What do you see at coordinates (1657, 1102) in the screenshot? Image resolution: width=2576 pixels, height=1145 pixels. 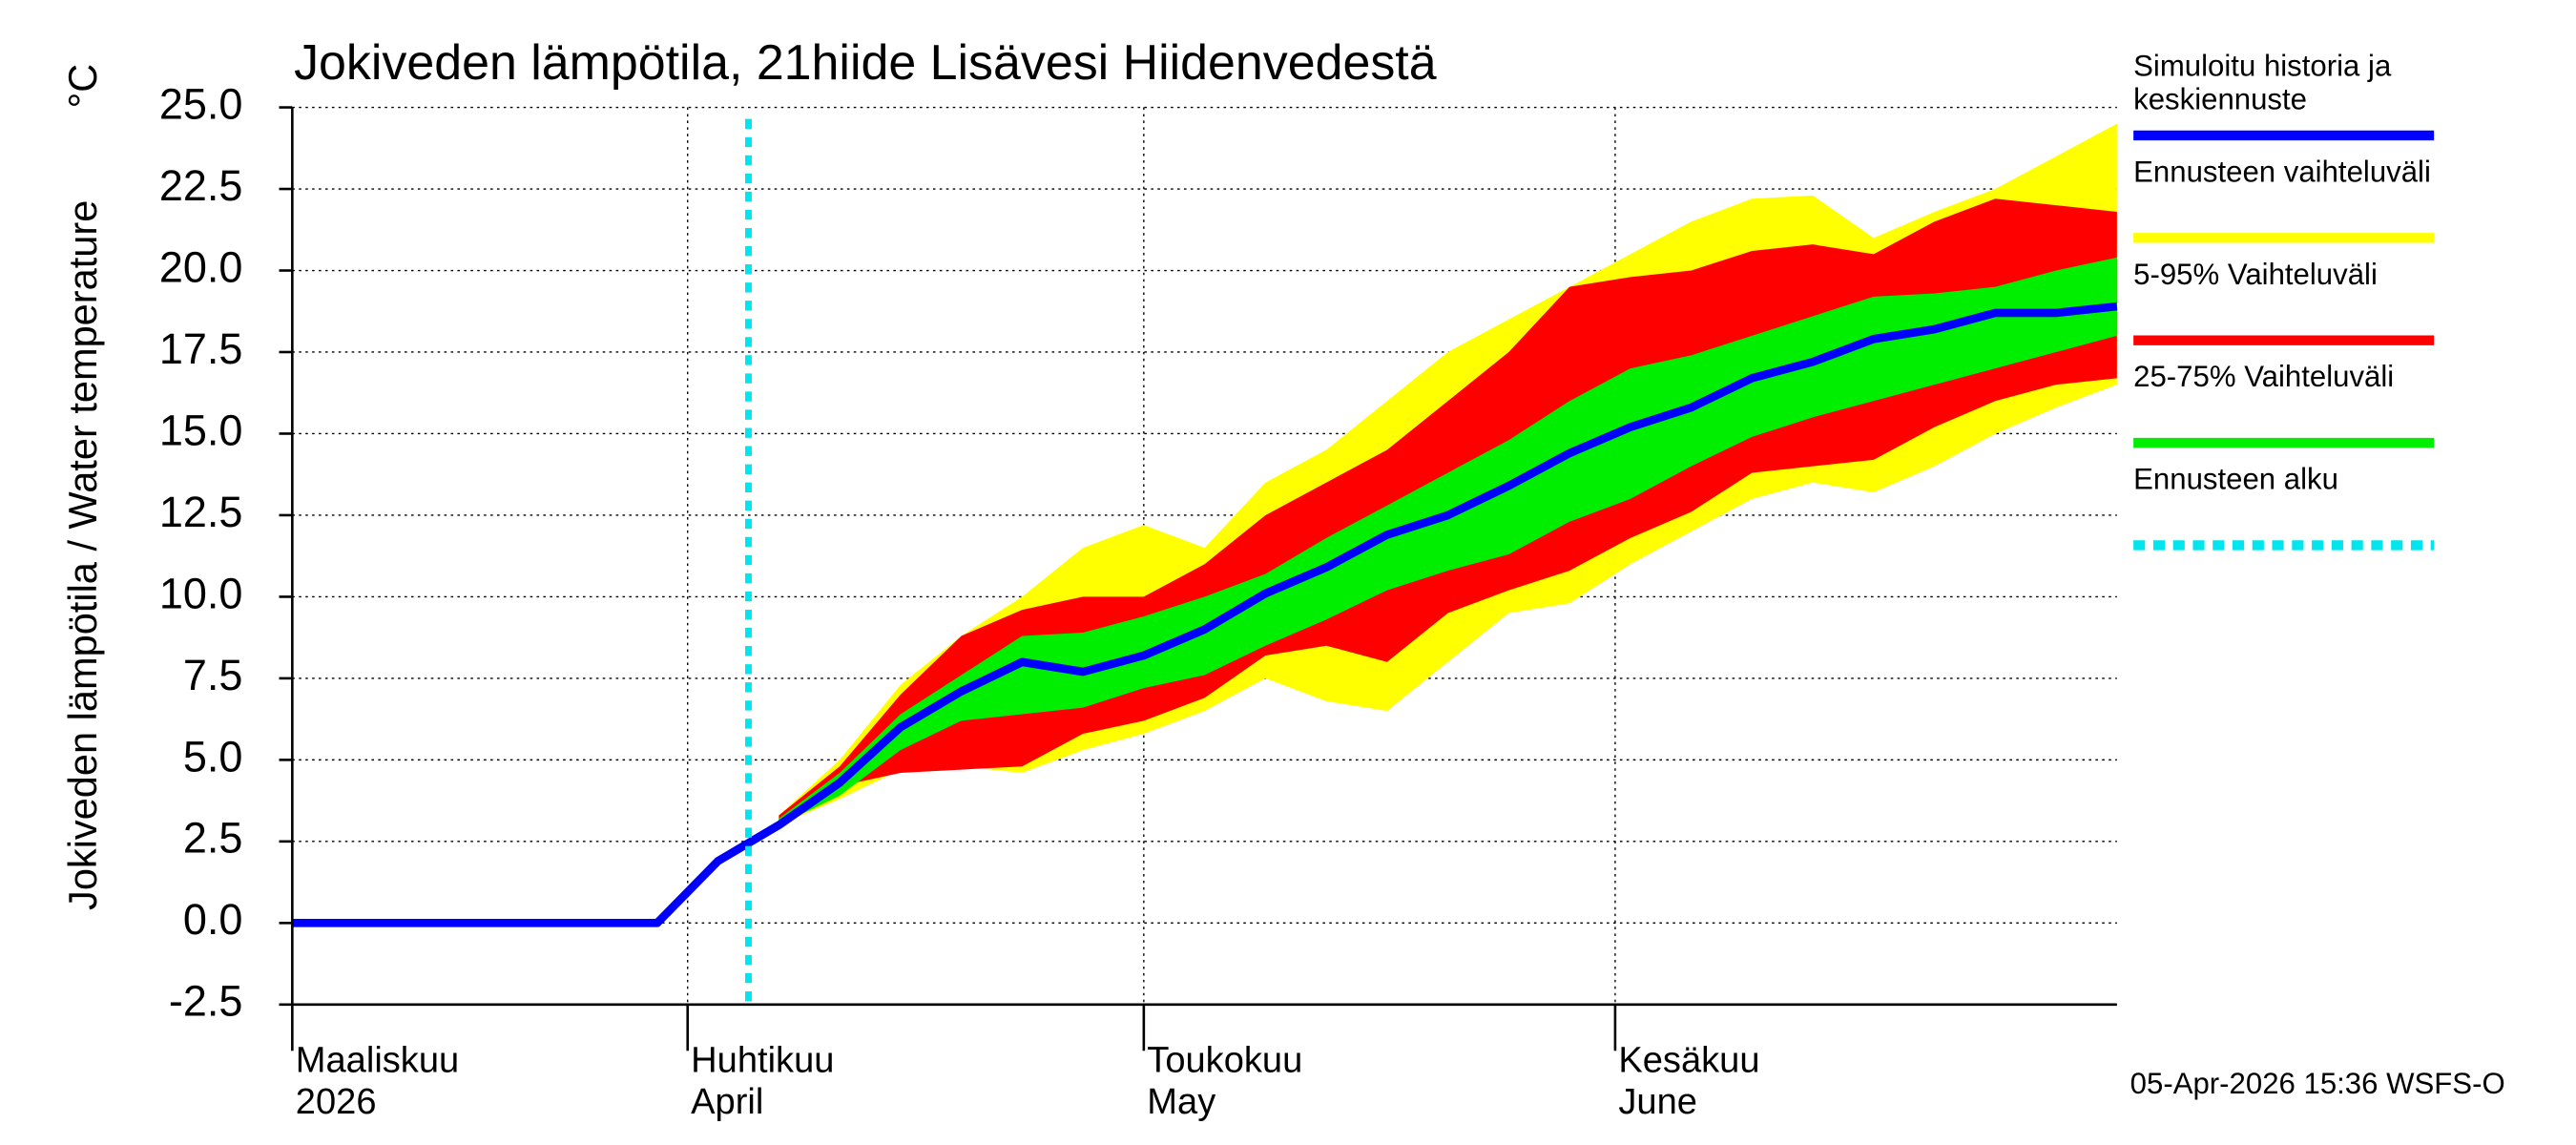 I see `x-tick-sublabel: June` at bounding box center [1657, 1102].